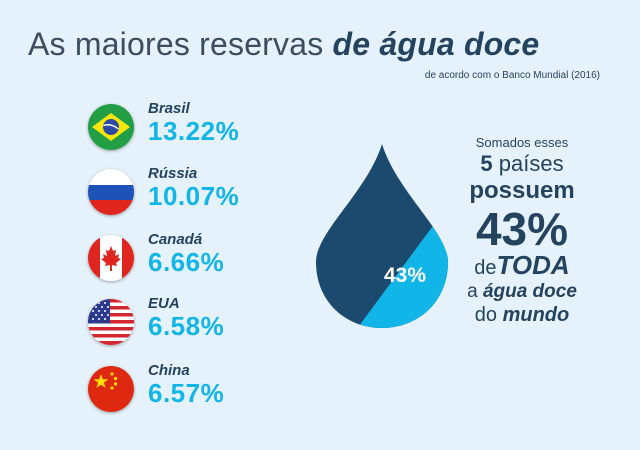  I want to click on country-percent: 6.57%, so click(186, 393).